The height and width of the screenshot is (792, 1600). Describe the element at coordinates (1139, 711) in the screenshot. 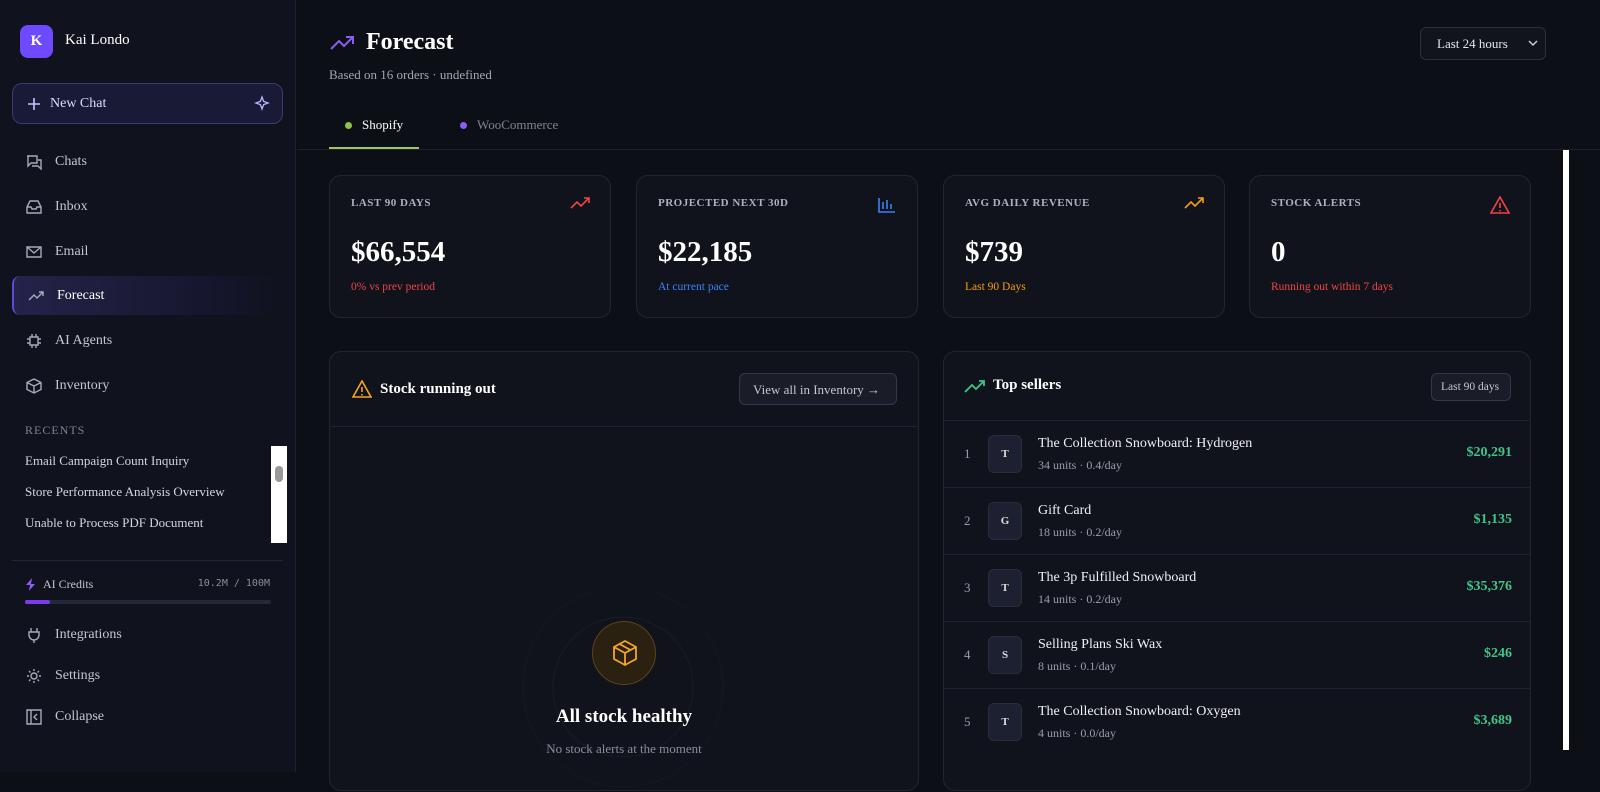

I see `seller-name: The Collection Snowboard: Oxygen` at that location.